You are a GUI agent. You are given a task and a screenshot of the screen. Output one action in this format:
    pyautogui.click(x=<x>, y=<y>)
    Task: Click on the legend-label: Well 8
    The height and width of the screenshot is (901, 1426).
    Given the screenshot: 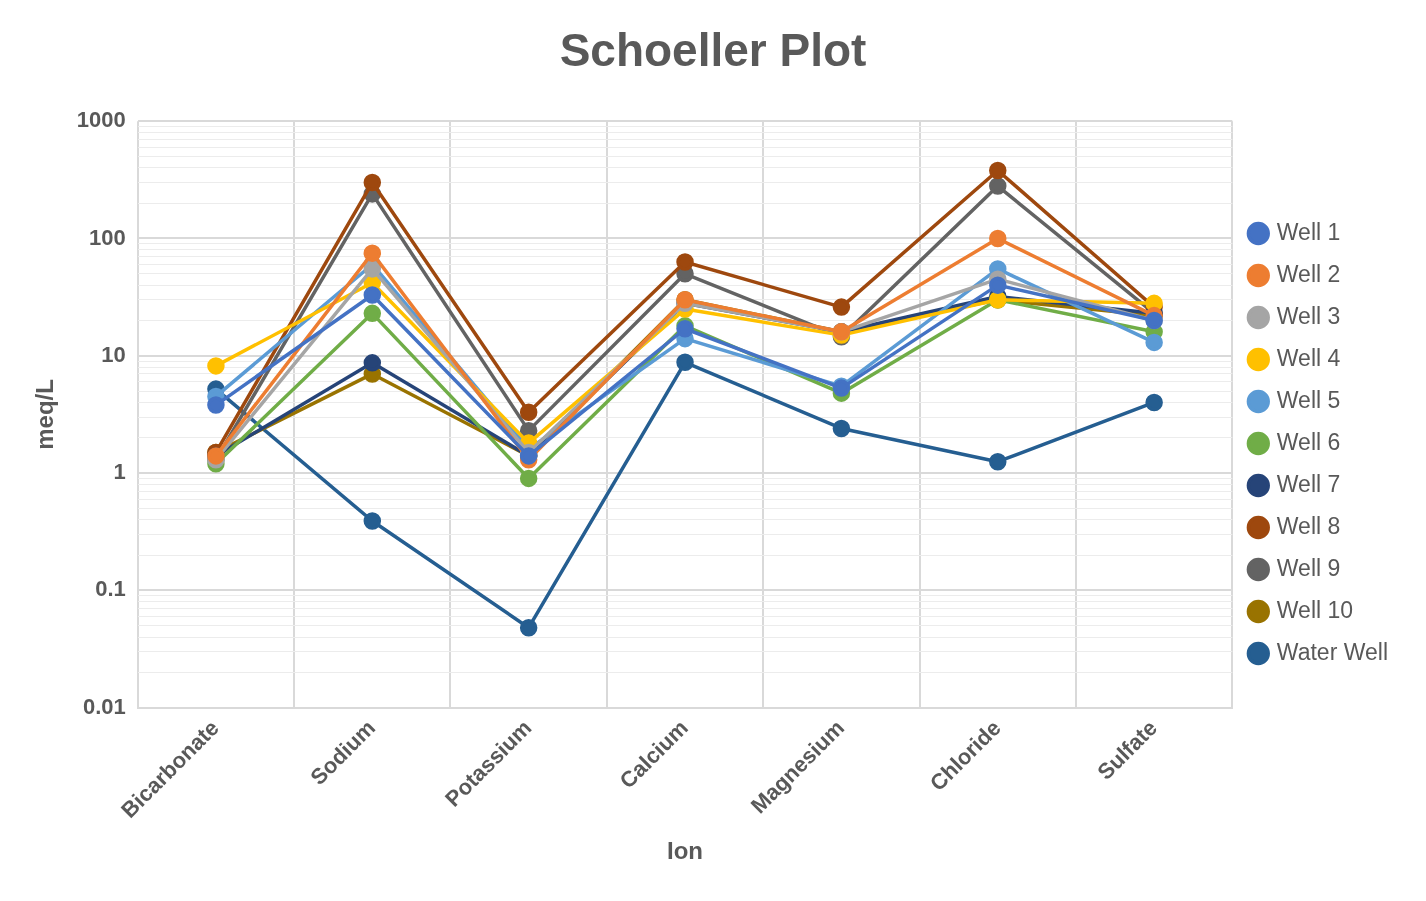 What is the action you would take?
    pyautogui.click(x=1308, y=525)
    